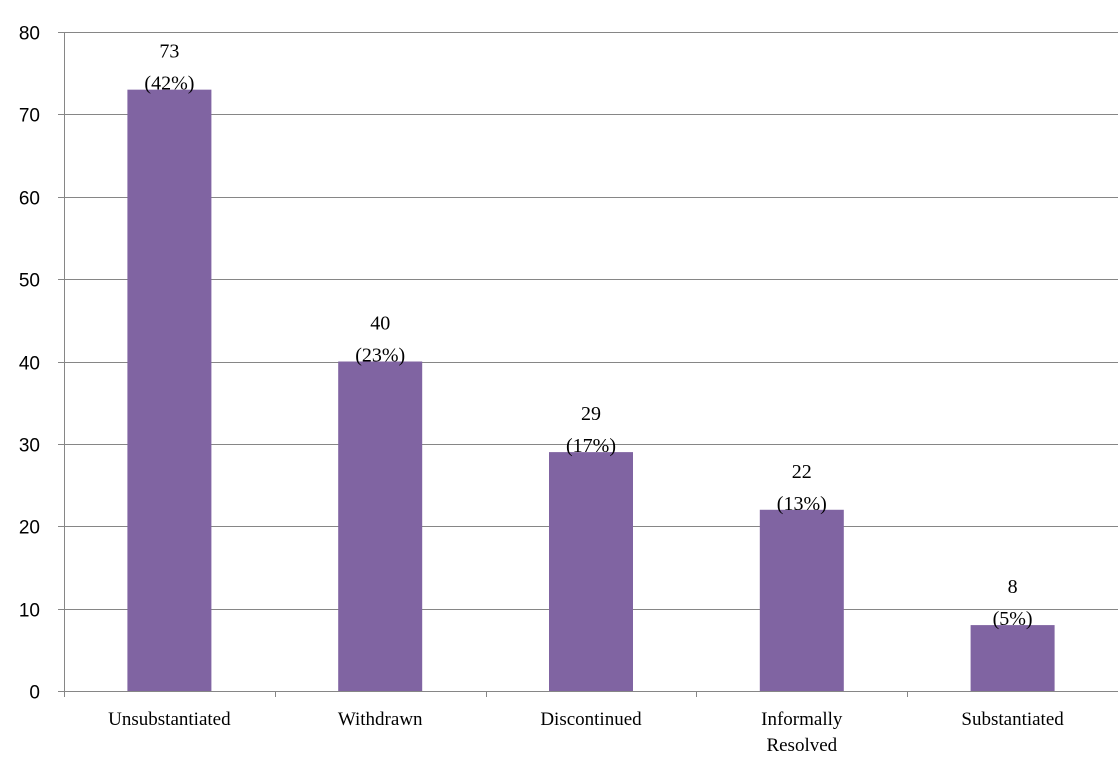 This screenshot has height=759, width=1118. I want to click on data-label: (42%), so click(169, 84).